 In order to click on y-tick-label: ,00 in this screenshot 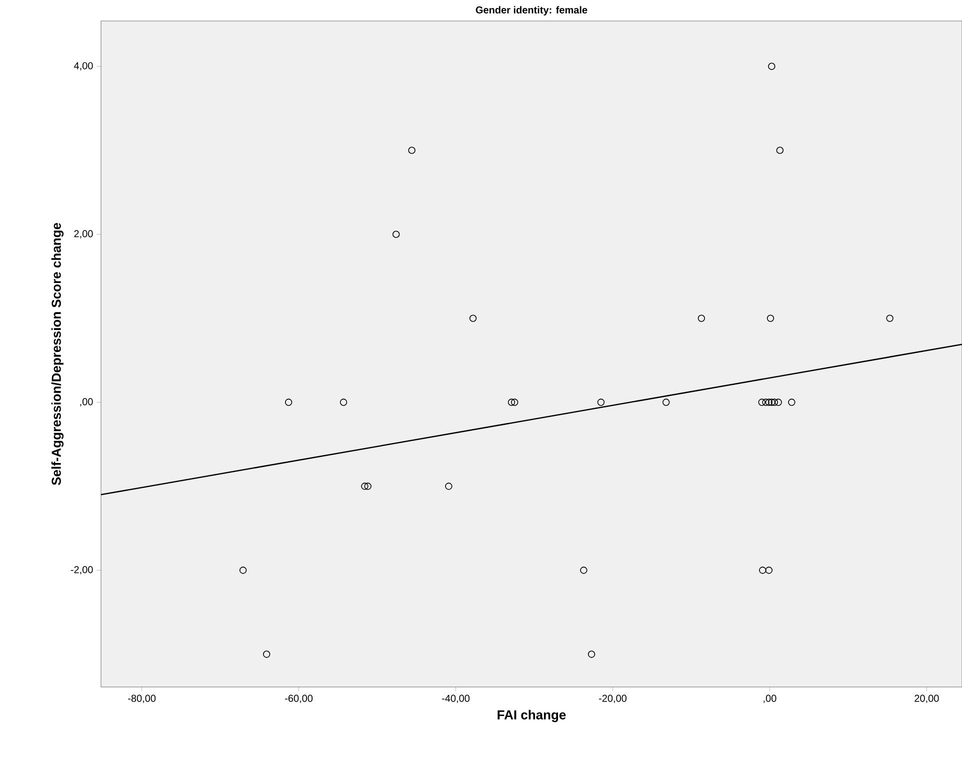, I will do `click(86, 402)`.